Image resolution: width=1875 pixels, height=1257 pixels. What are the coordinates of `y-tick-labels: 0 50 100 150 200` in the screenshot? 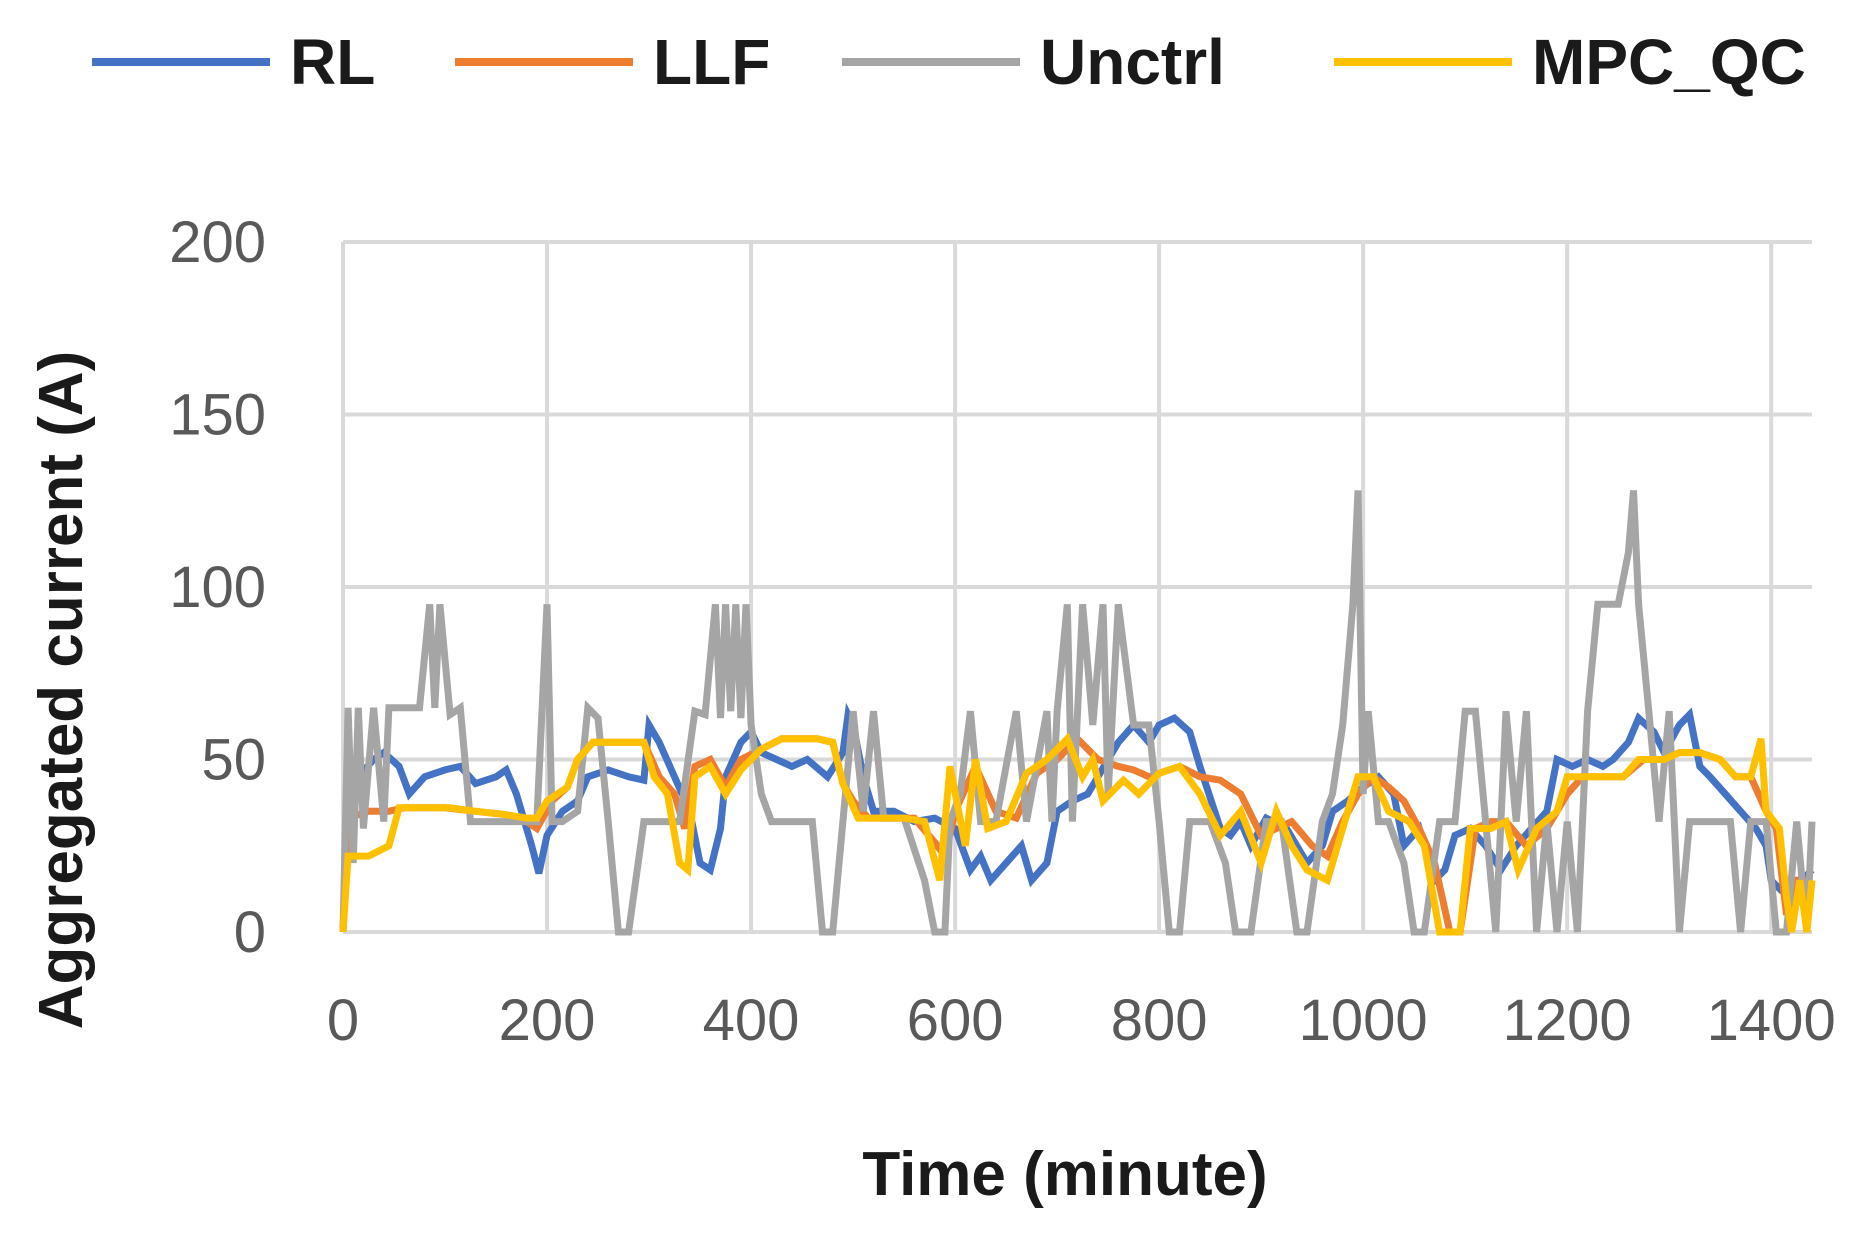 It's located at (217, 587).